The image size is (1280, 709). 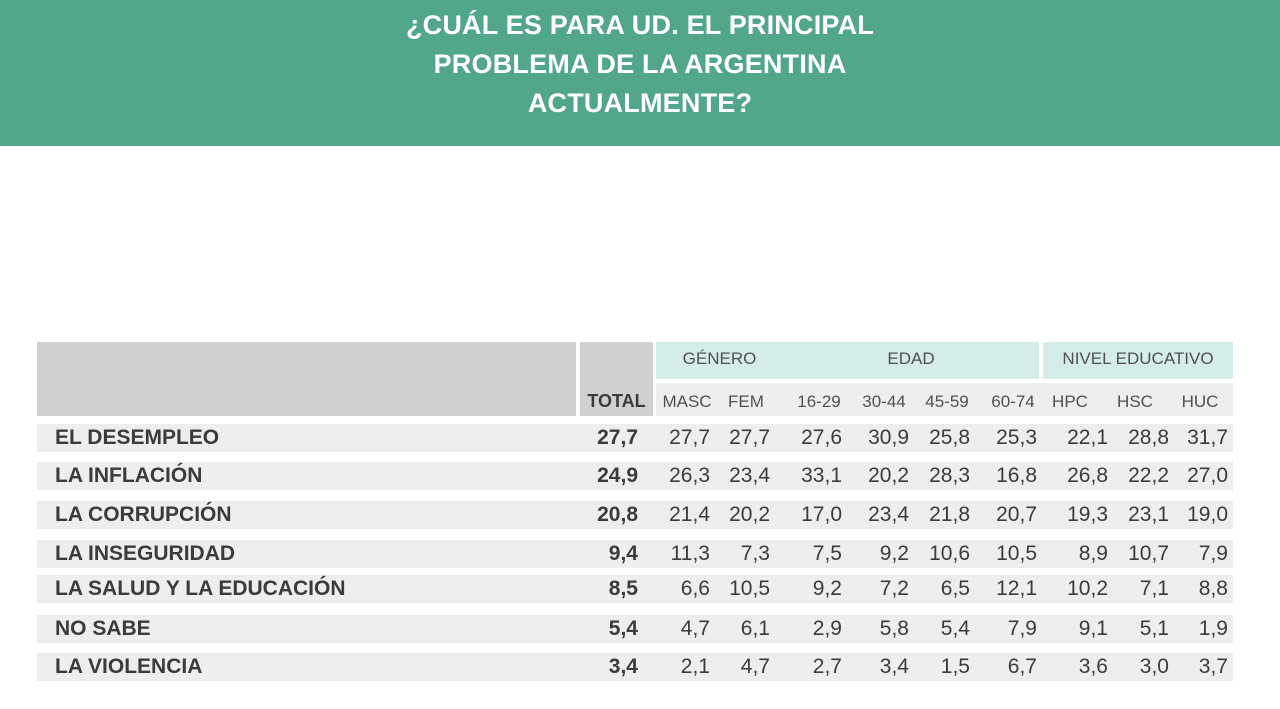 I want to click on row-total: 8,5, so click(x=623, y=588).